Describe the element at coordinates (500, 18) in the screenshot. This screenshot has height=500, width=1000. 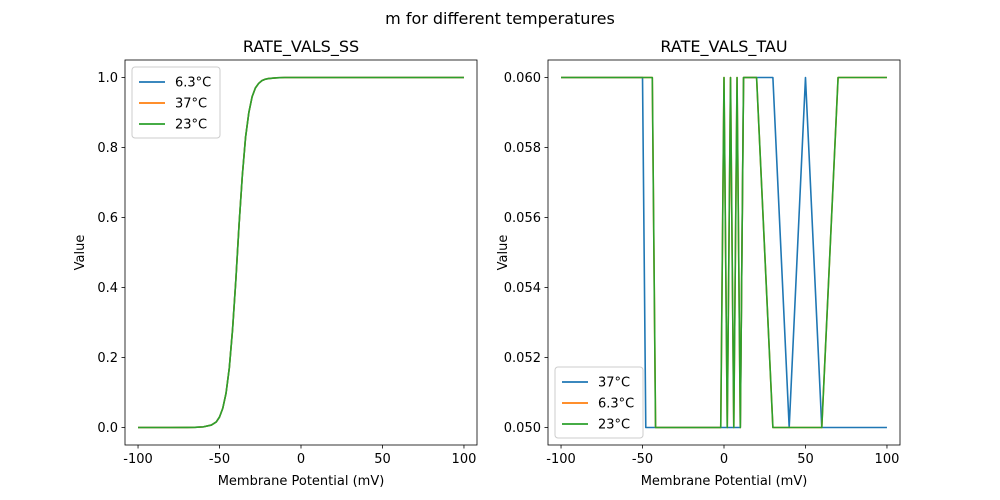
I see `figure-suptitle: m for different temperatures` at that location.